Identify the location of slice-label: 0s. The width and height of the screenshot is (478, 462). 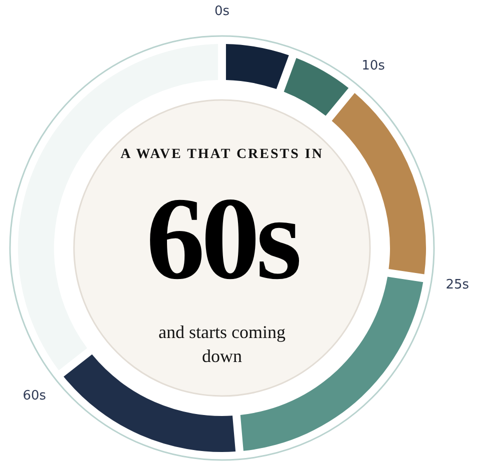
(222, 11).